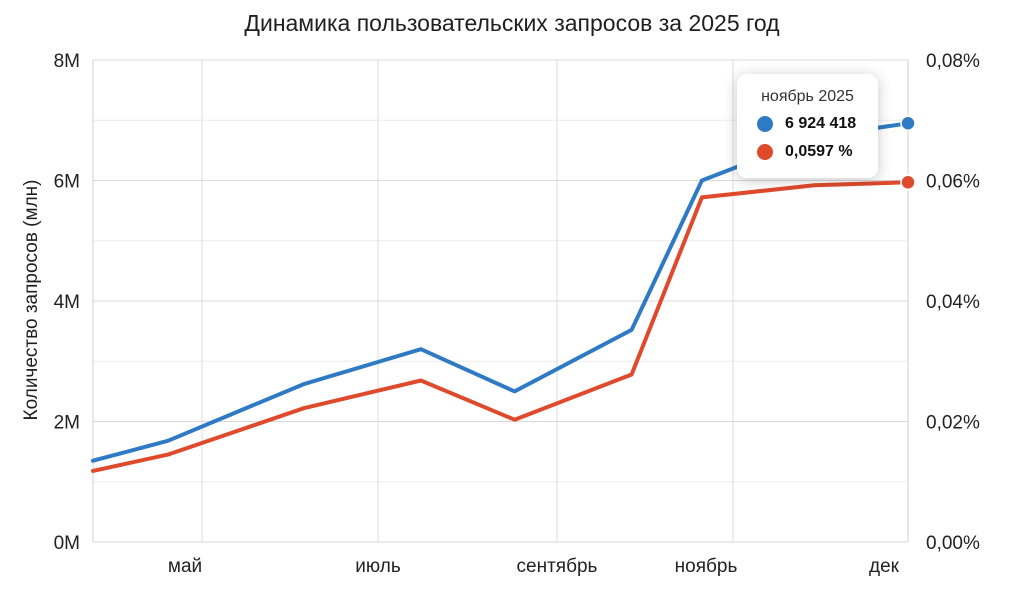 This screenshot has height=590, width=1024. What do you see at coordinates (67, 543) in the screenshot?
I see `y-tick-label: 0M` at bounding box center [67, 543].